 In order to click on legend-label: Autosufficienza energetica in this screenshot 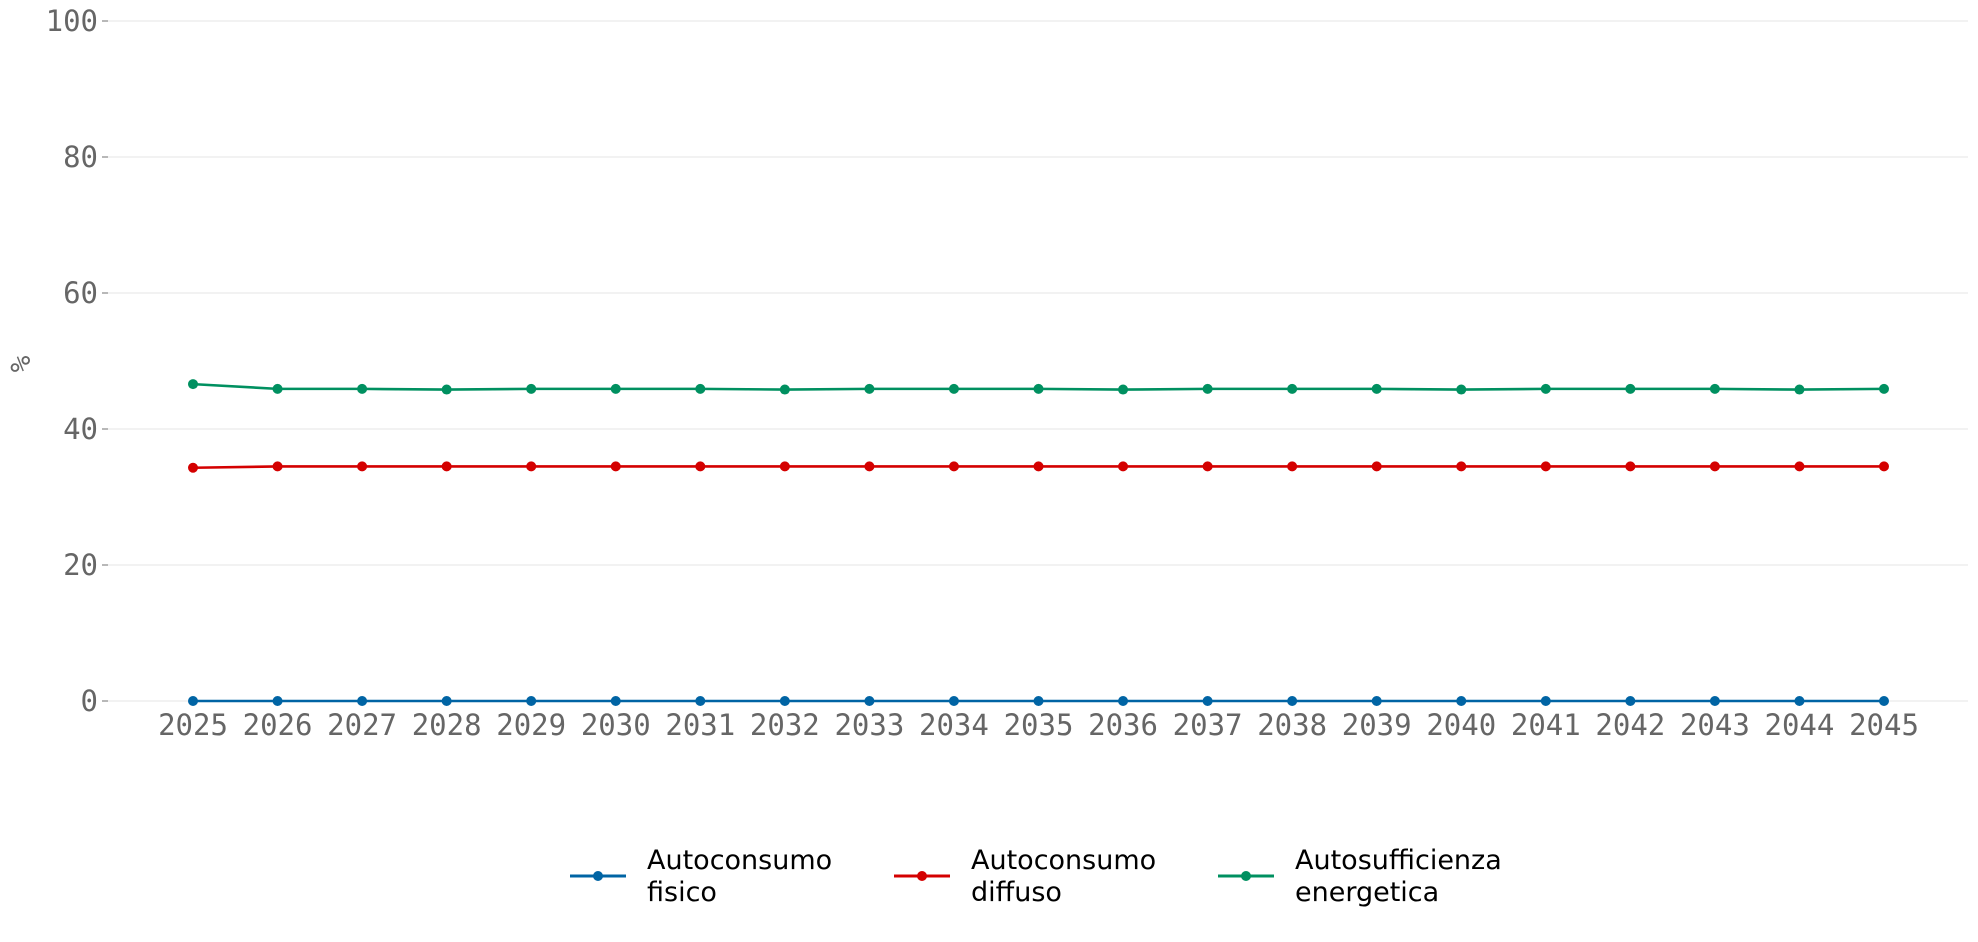, I will do `click(1398, 876)`.